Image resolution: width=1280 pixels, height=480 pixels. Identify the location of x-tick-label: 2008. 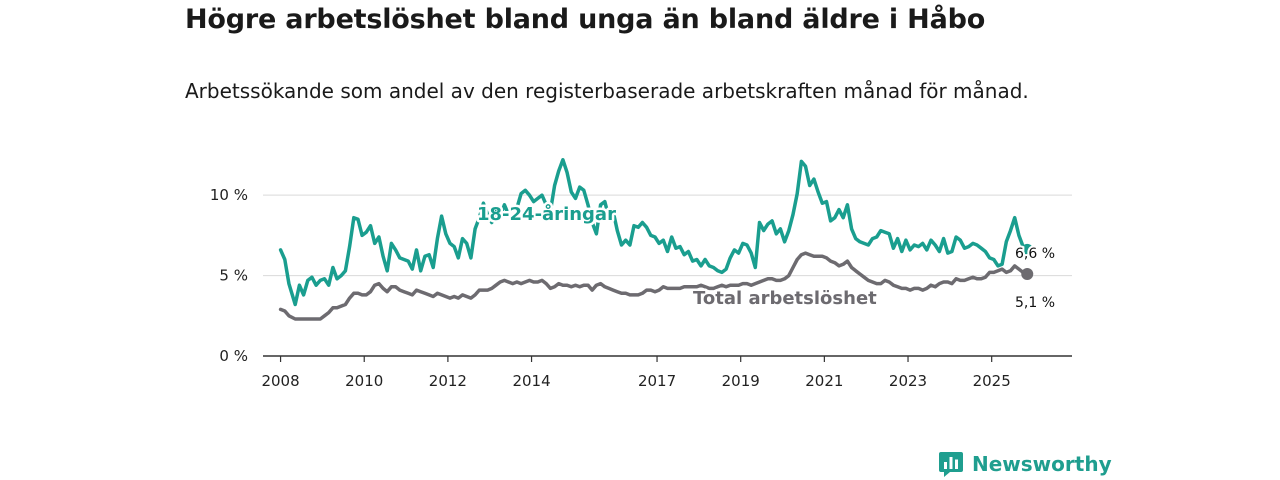
(280, 381).